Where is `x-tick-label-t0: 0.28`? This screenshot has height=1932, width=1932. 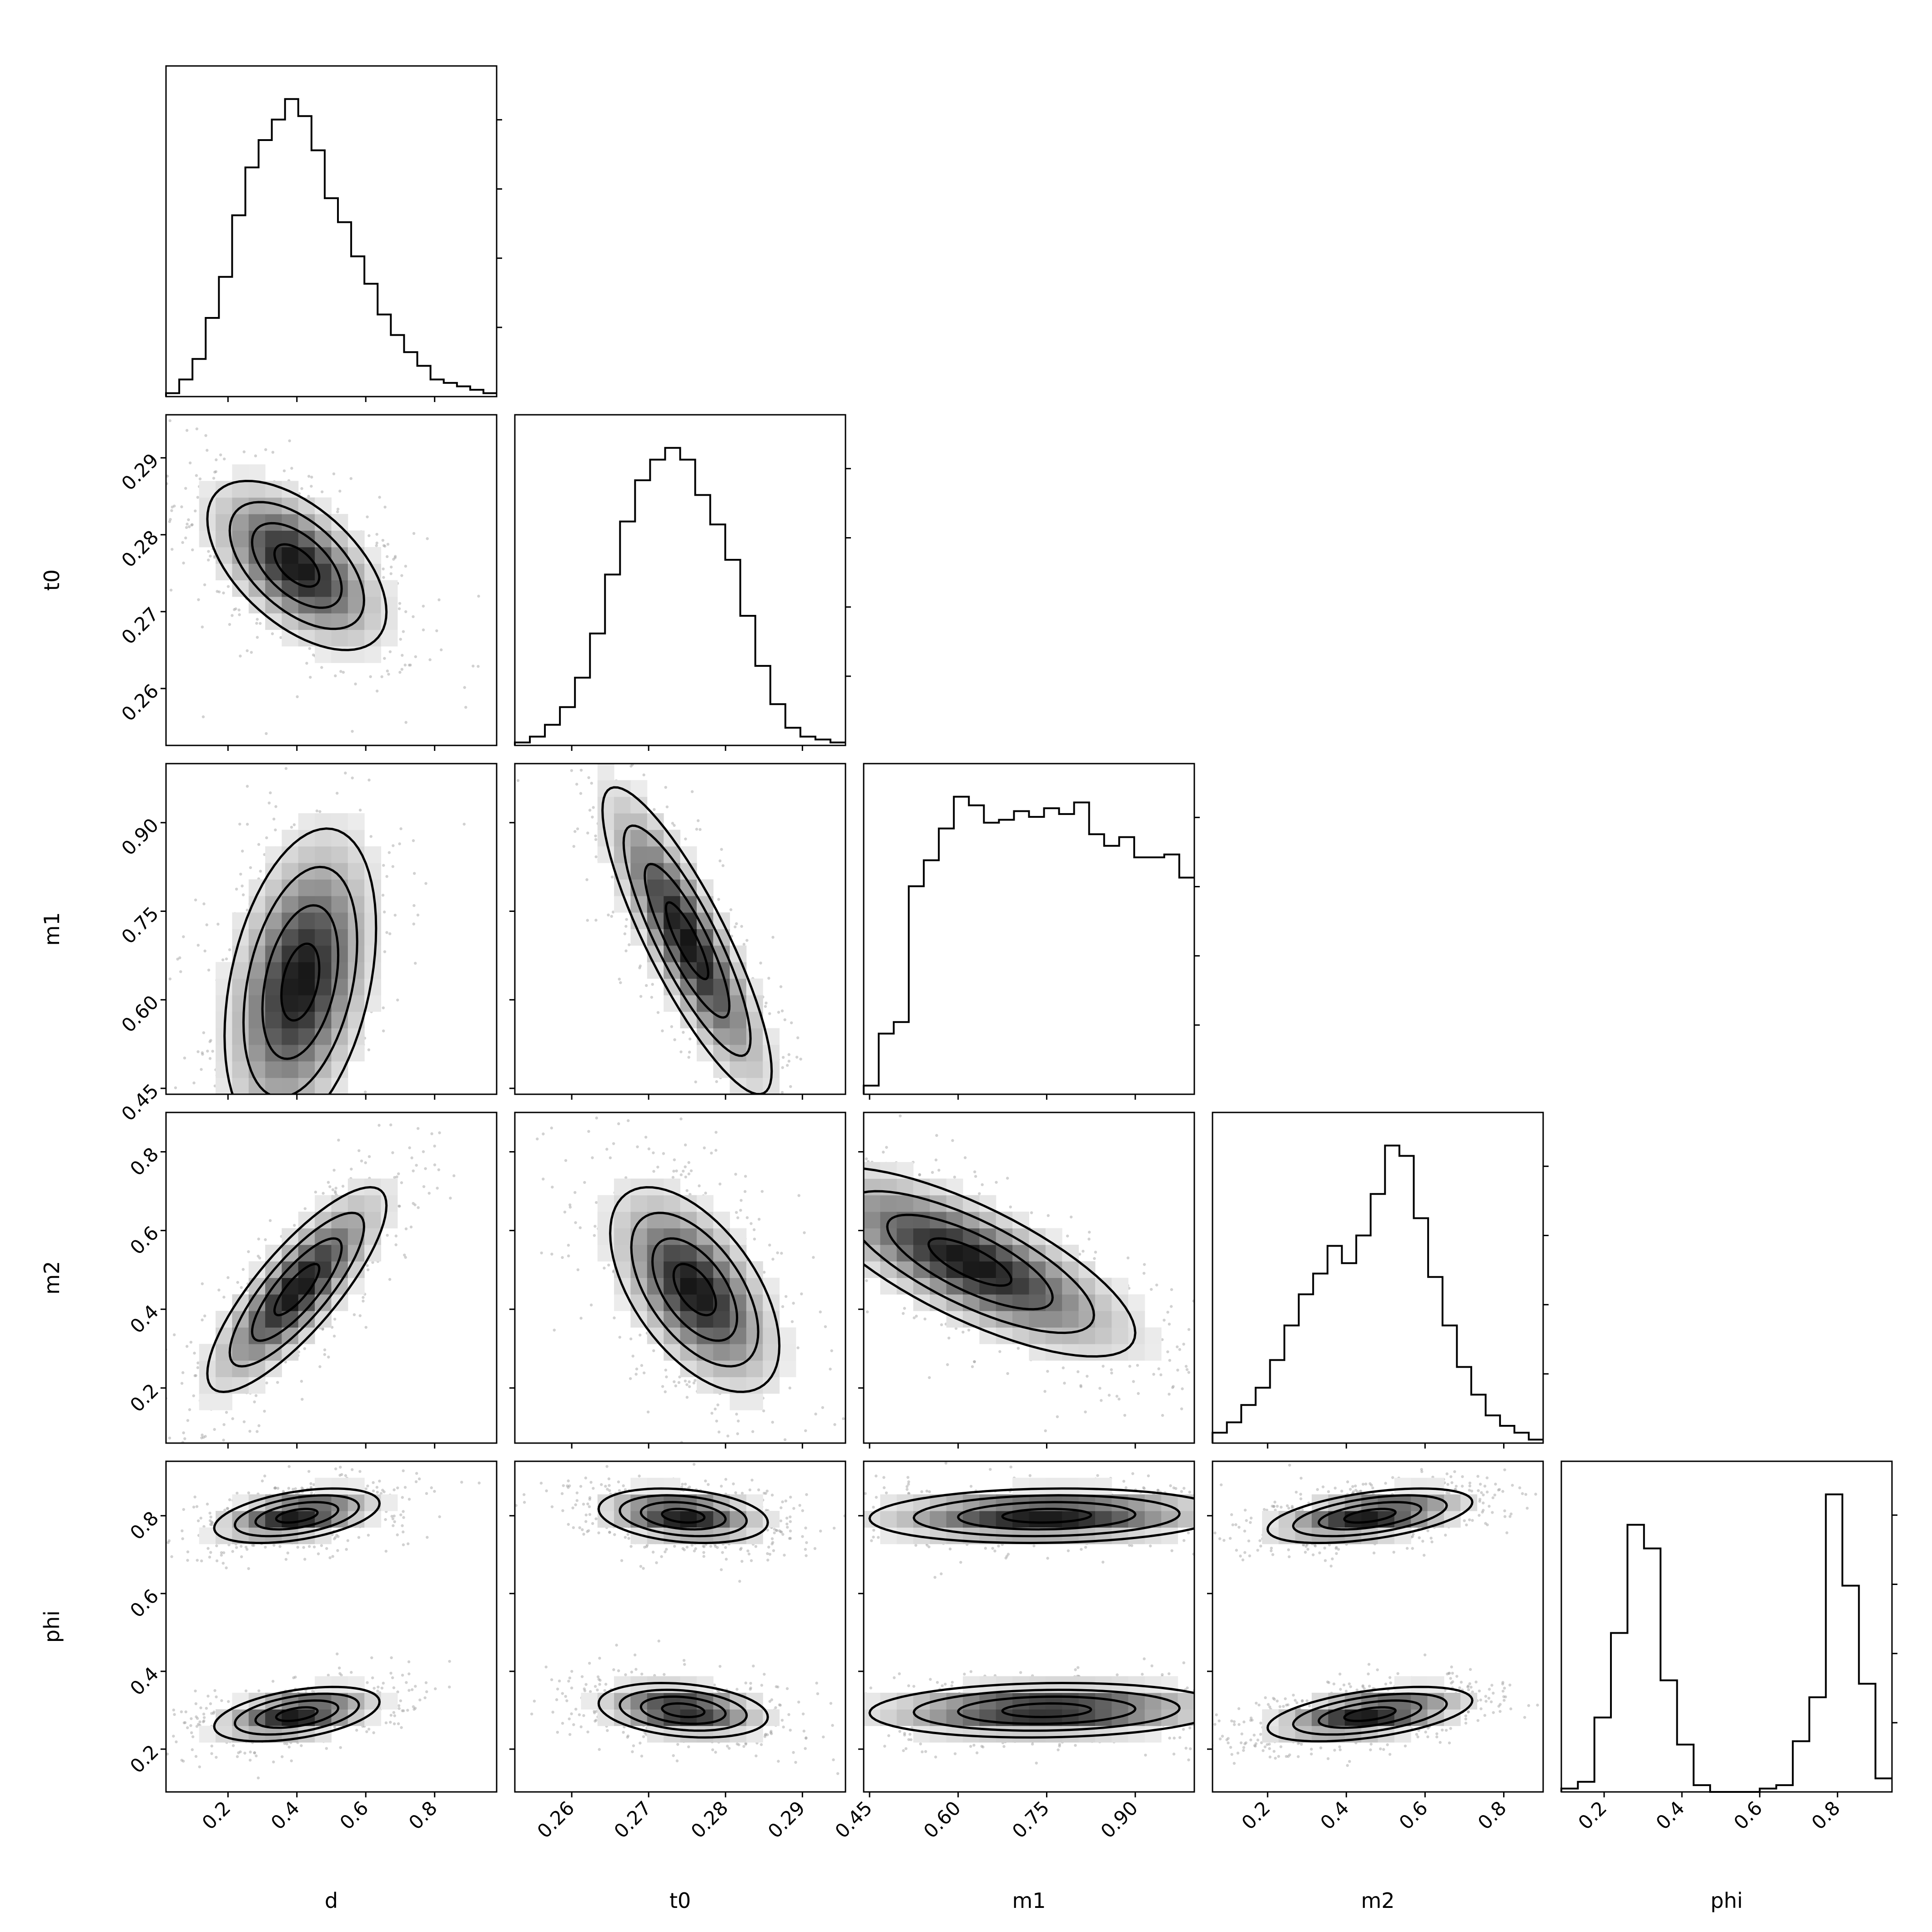
x-tick-label-t0: 0.28 is located at coordinates (710, 1820).